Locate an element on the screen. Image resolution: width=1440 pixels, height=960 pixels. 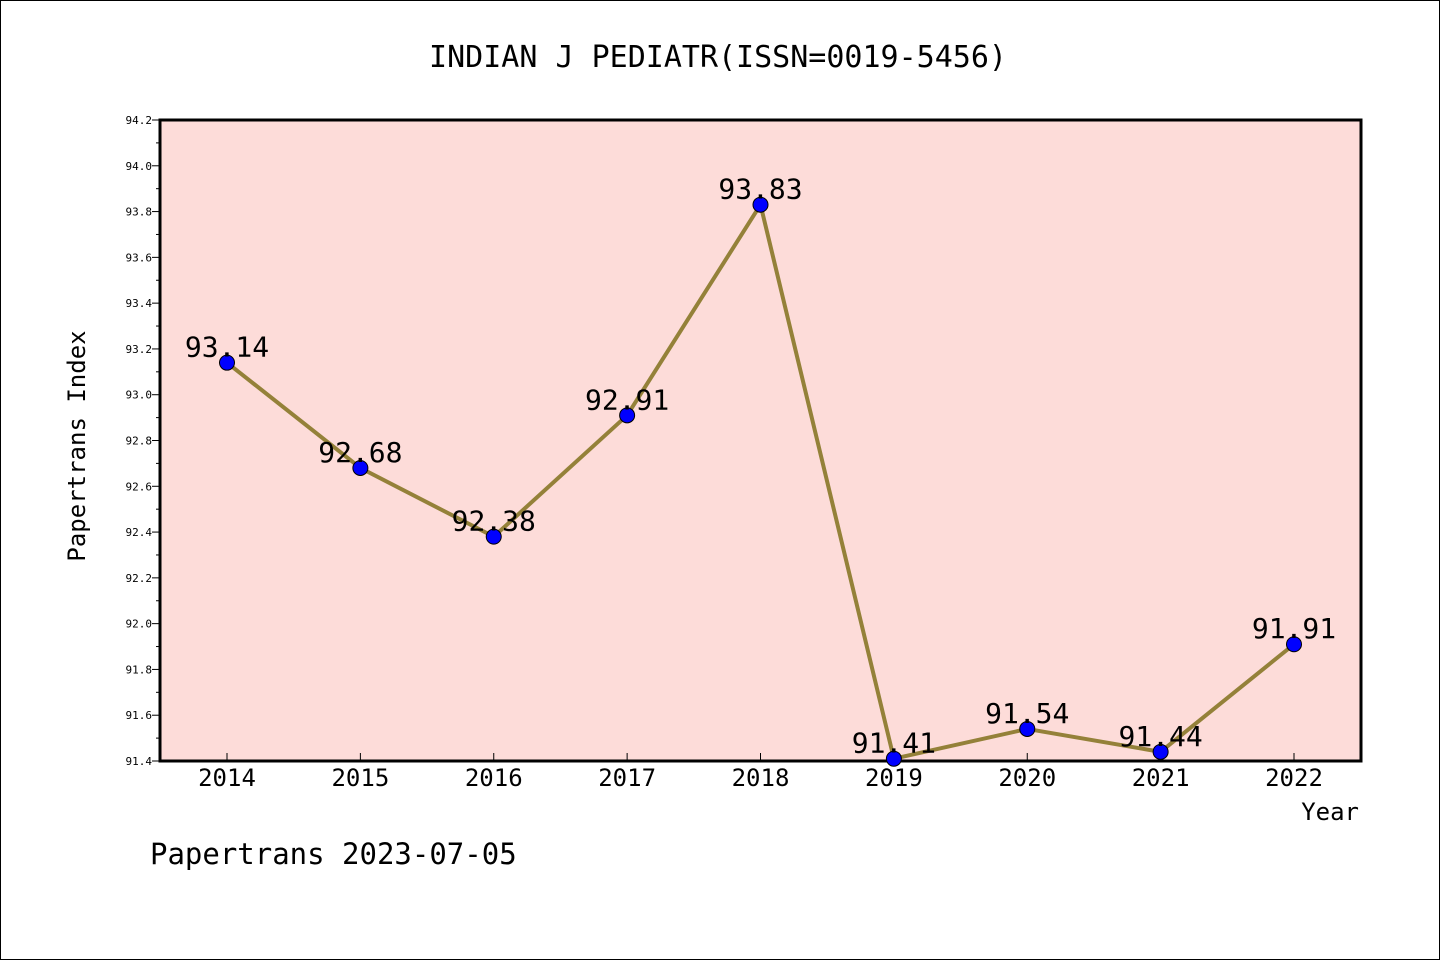
x-tick-label: 2020 is located at coordinates (1027, 778).